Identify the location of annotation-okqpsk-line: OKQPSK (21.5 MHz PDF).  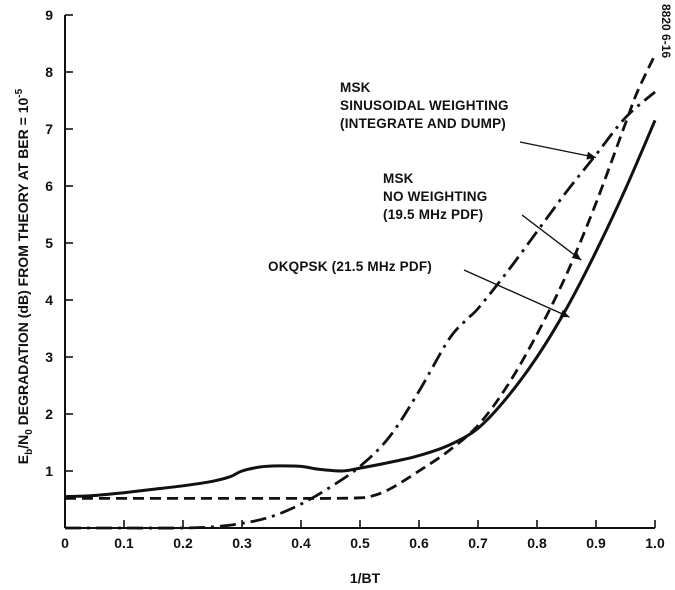
(350, 266).